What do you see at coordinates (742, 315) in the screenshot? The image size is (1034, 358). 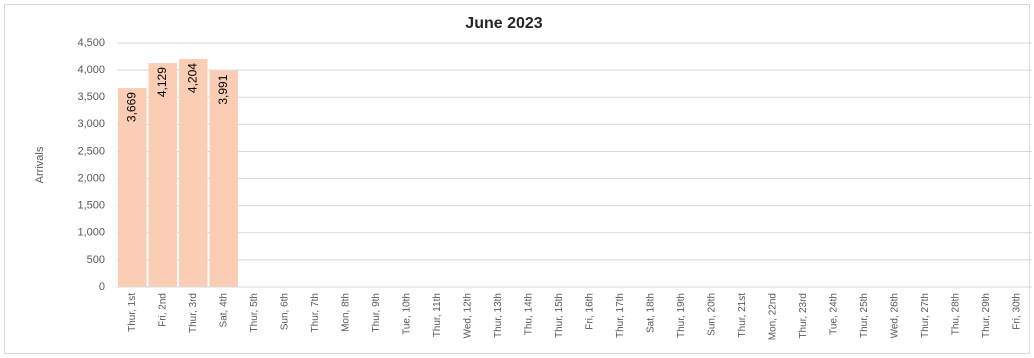 I see `x-tick-label: Thur, 21st` at bounding box center [742, 315].